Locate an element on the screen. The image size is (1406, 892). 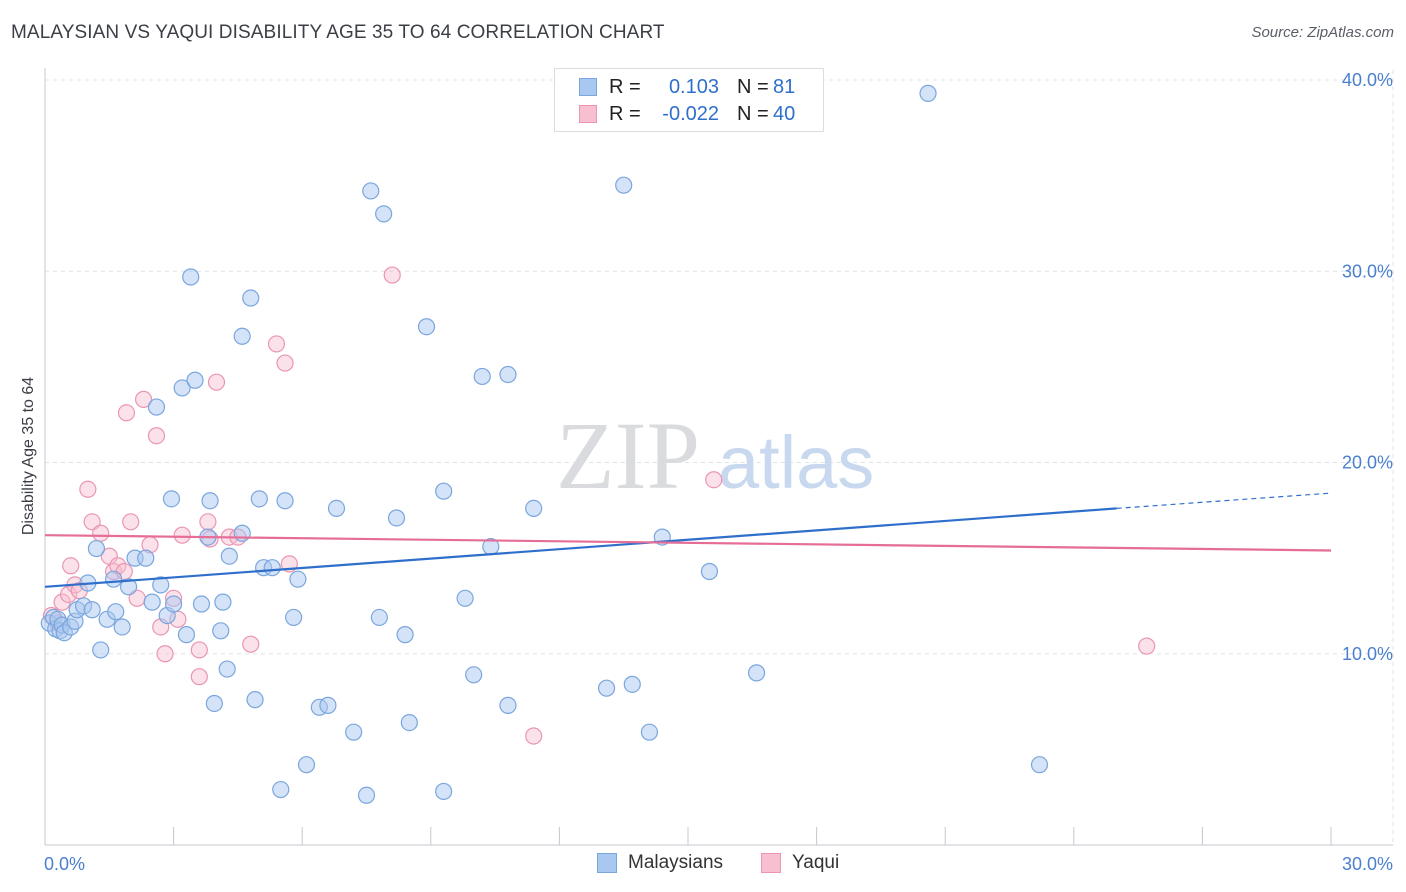
legend-n-value: 81 is located at coordinates (784, 86).